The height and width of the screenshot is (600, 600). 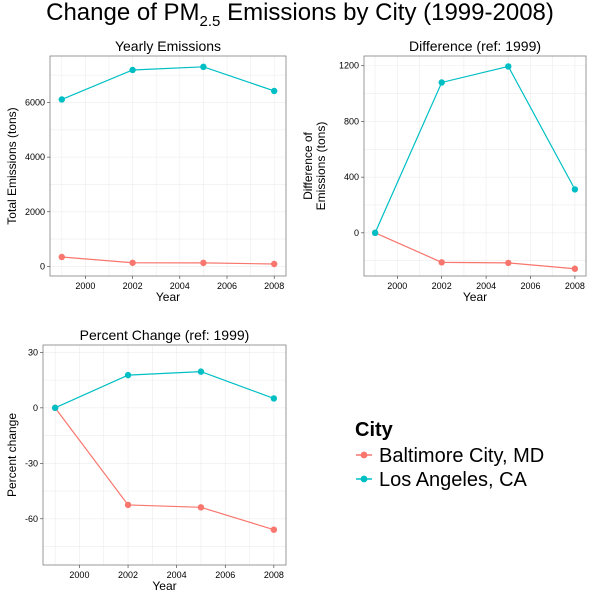 What do you see at coordinates (35, 212) in the screenshot?
I see `y-tick-label: 2000` at bounding box center [35, 212].